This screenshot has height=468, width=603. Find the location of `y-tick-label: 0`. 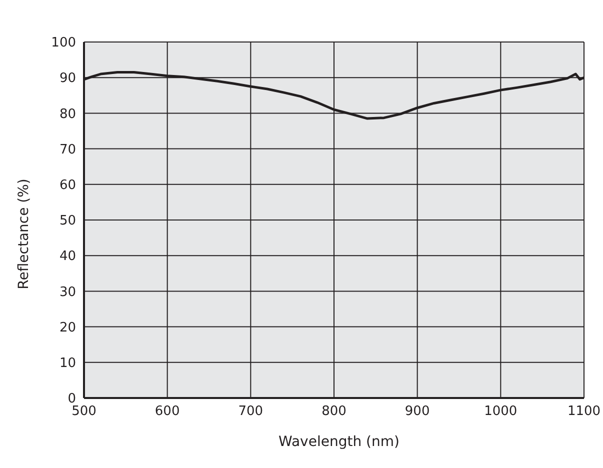

y-tick-label: 0 is located at coordinates (72, 399).